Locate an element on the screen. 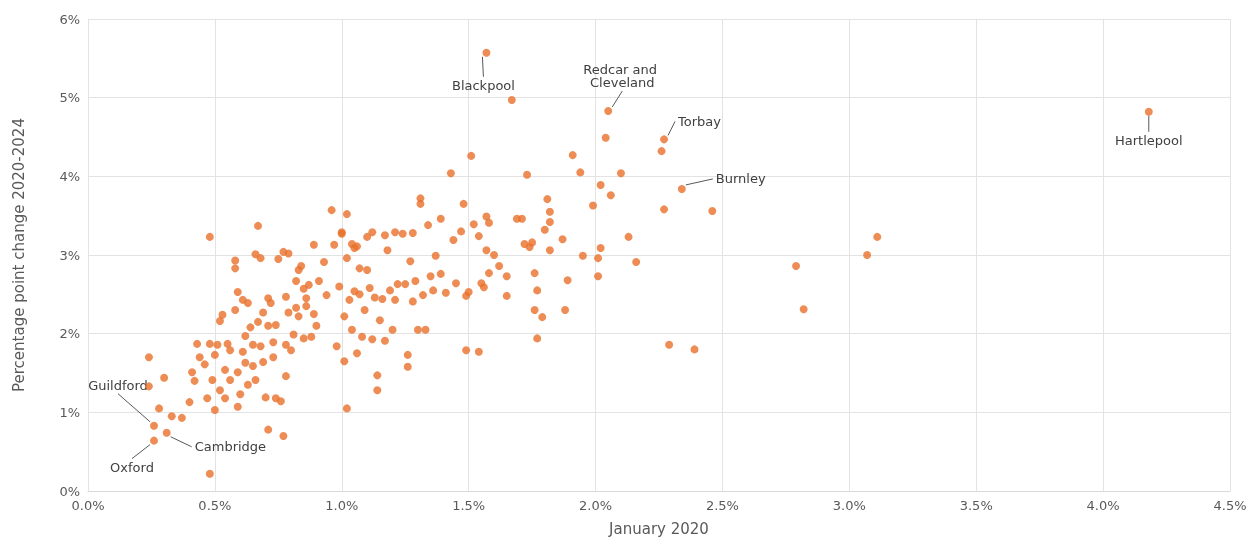 The height and width of the screenshot is (546, 1260). x-tick-label: 2.5% is located at coordinates (722, 505).